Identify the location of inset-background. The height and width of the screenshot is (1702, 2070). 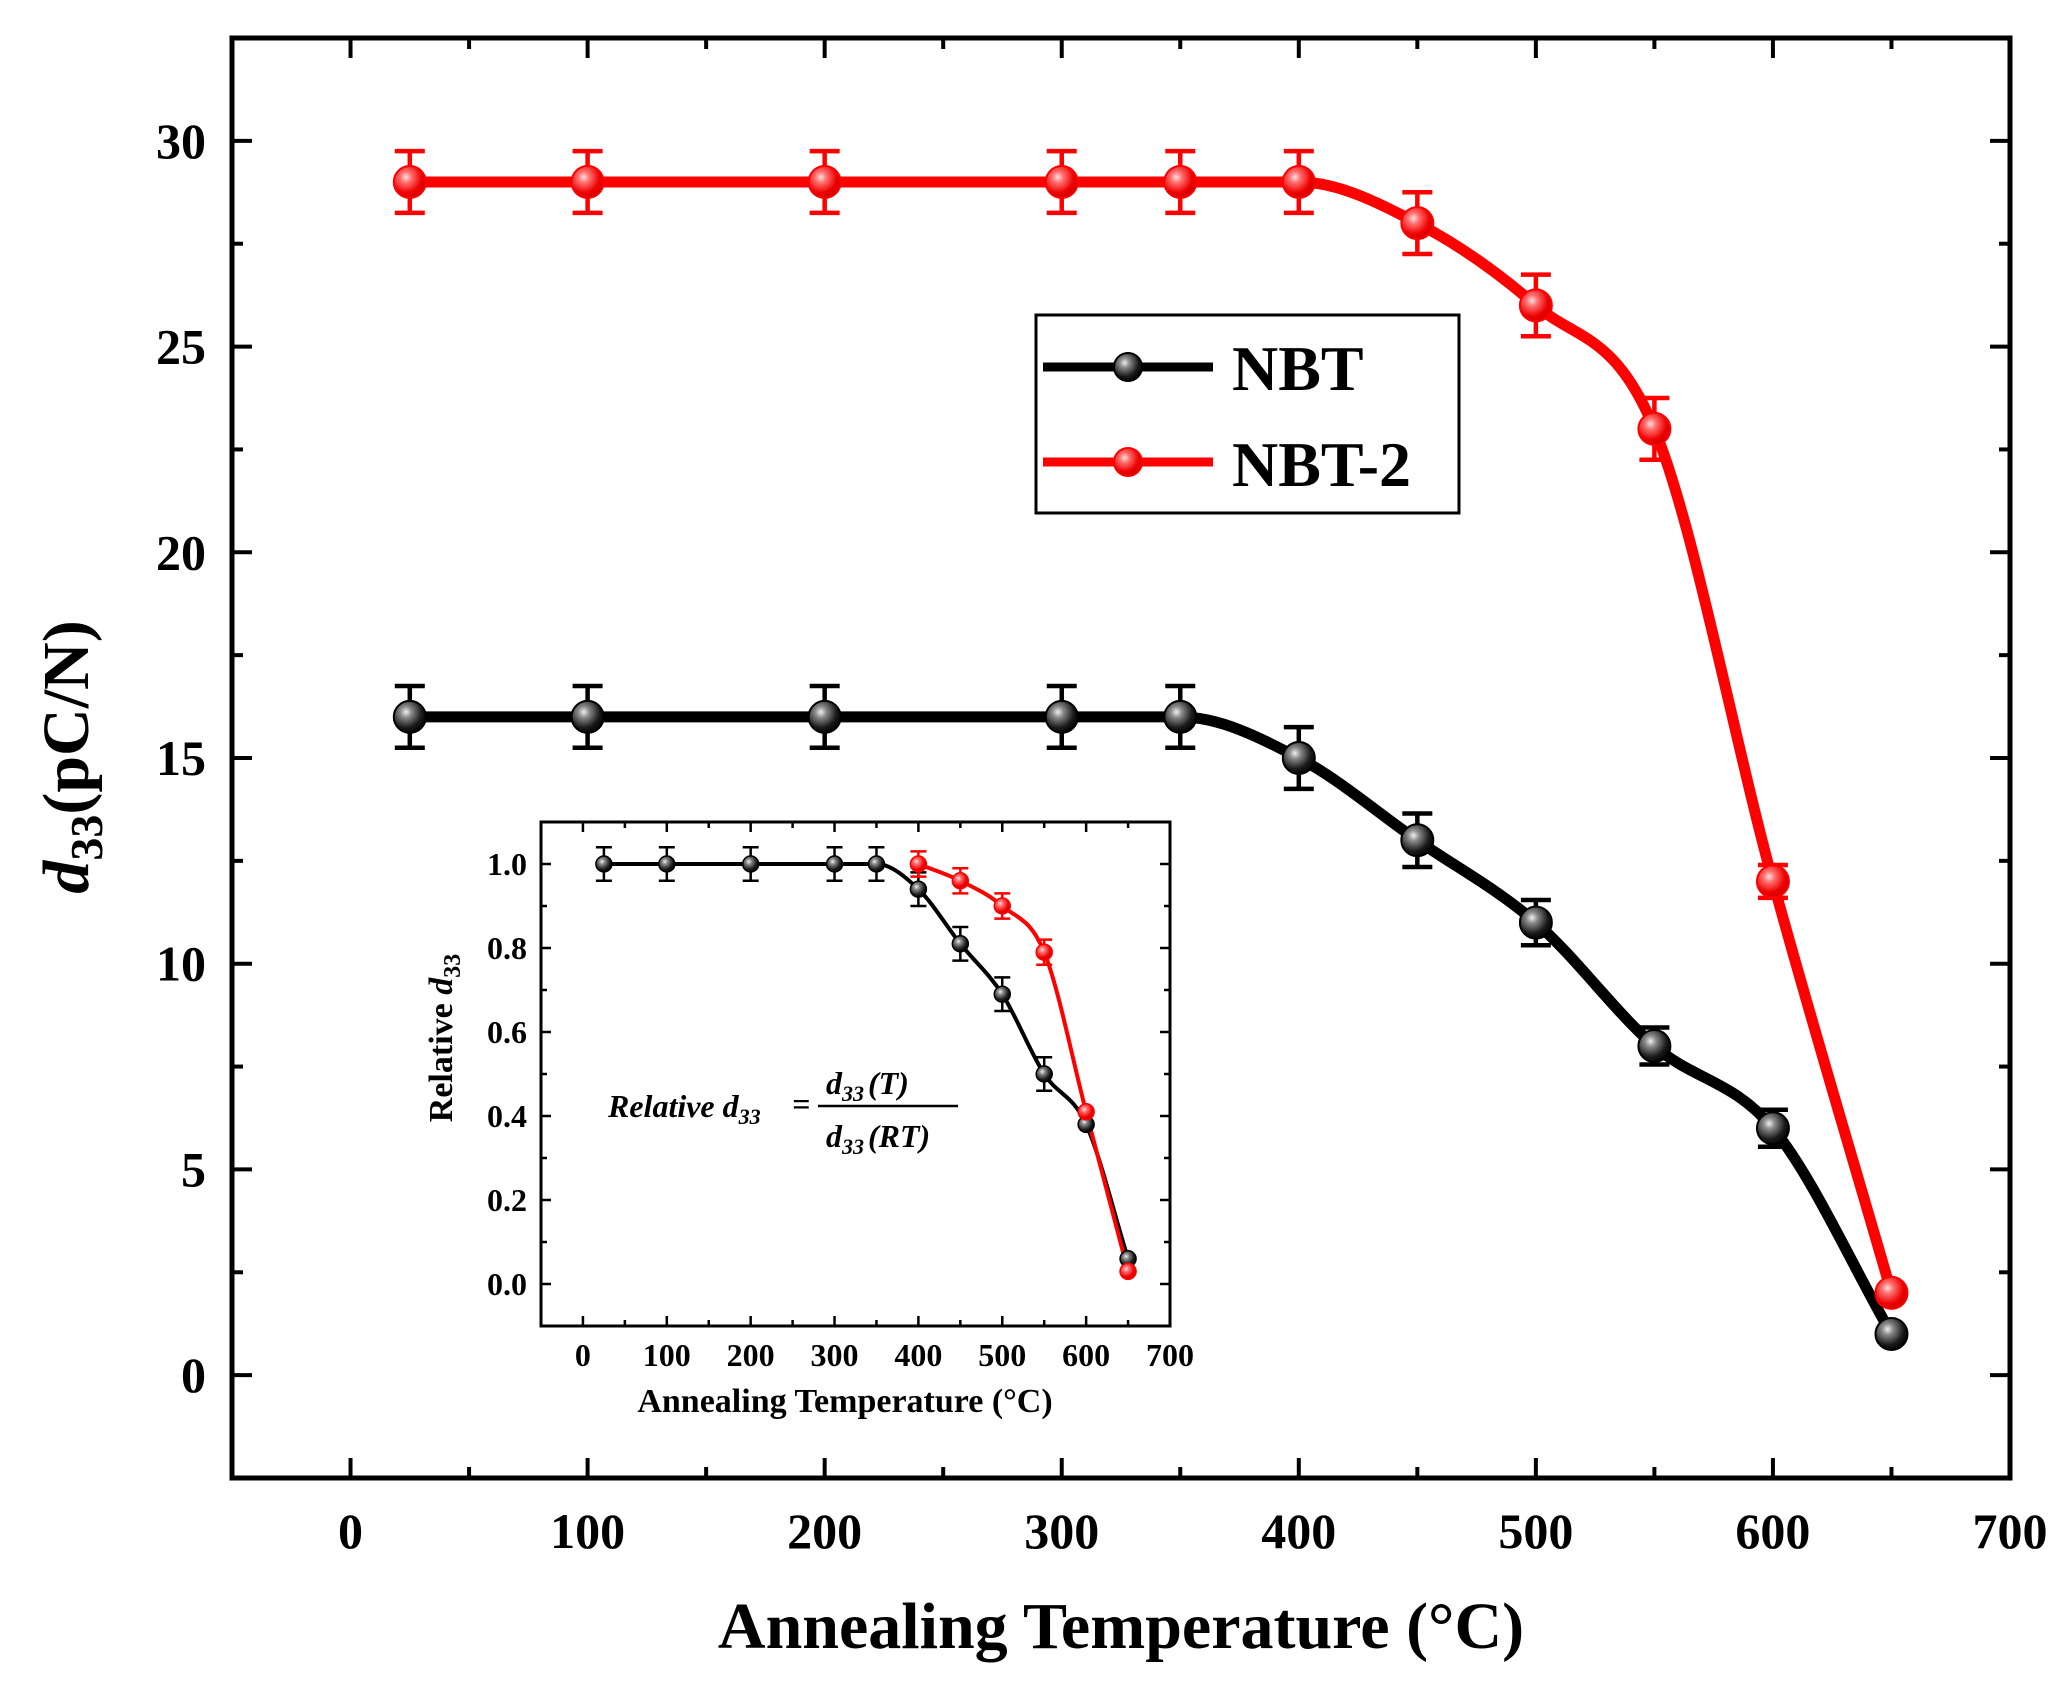
(855, 1074).